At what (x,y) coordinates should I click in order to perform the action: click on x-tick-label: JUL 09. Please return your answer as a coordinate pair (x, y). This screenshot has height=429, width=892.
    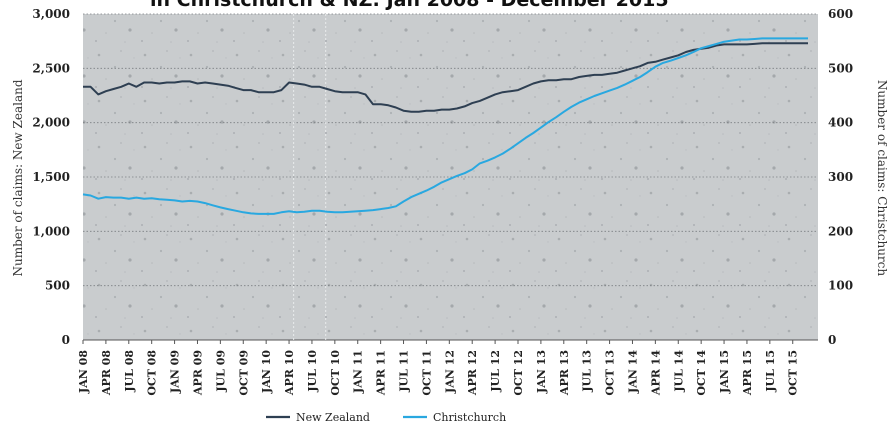
    Looking at the image, I should click on (220, 371).